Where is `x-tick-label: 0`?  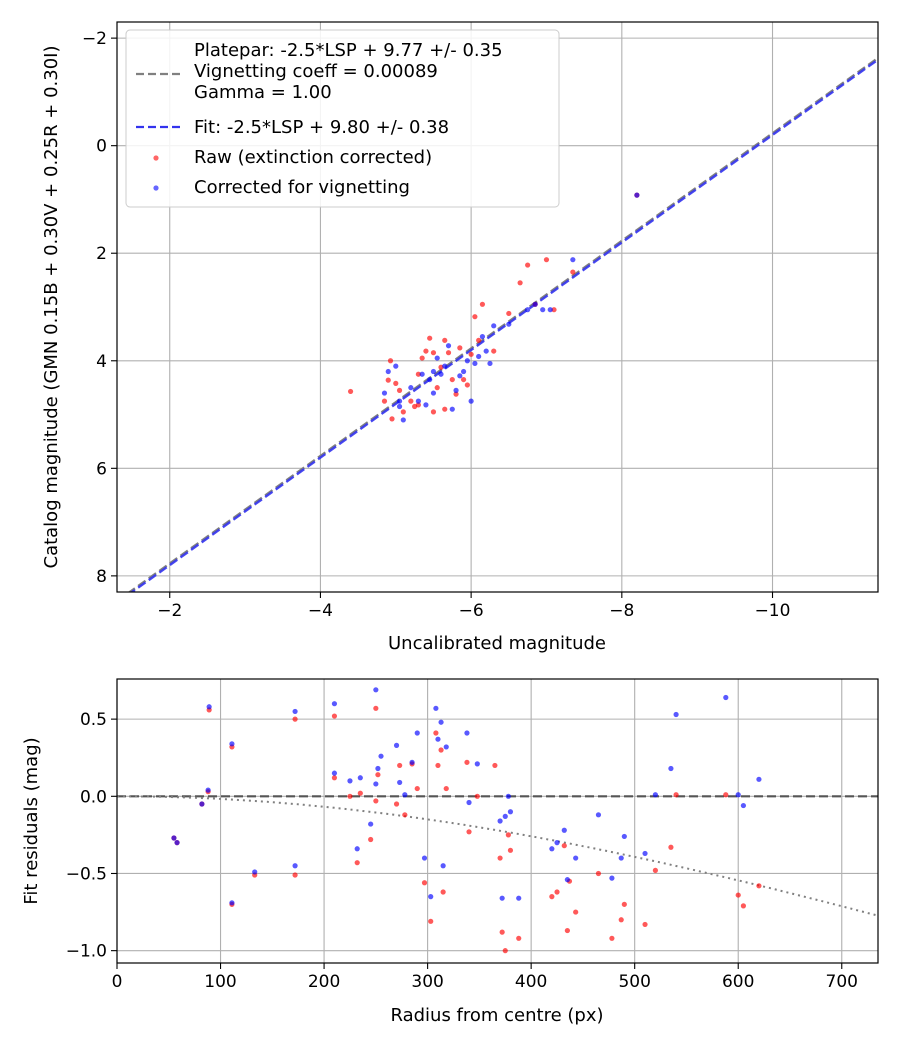
x-tick-label: 0 is located at coordinates (117, 982).